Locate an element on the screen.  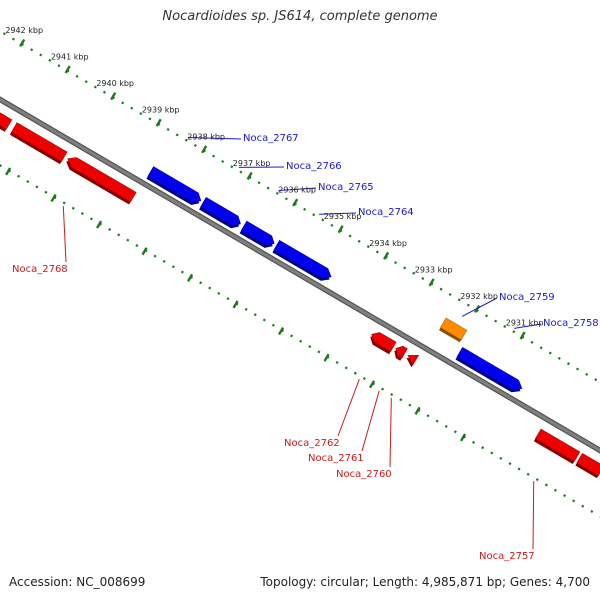
gene-label-noca-2764: Noca_2764 is located at coordinates (386, 212).